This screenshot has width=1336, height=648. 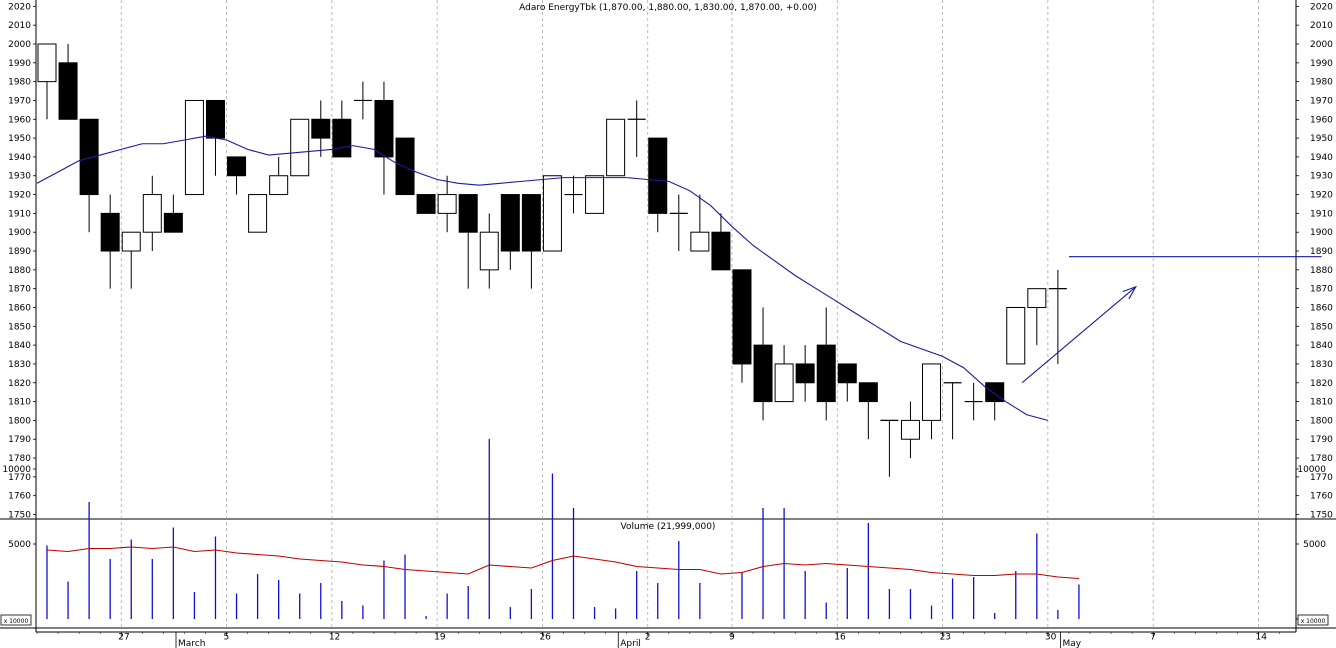 I want to click on y-tick-label: 1760, so click(x=1321, y=497).